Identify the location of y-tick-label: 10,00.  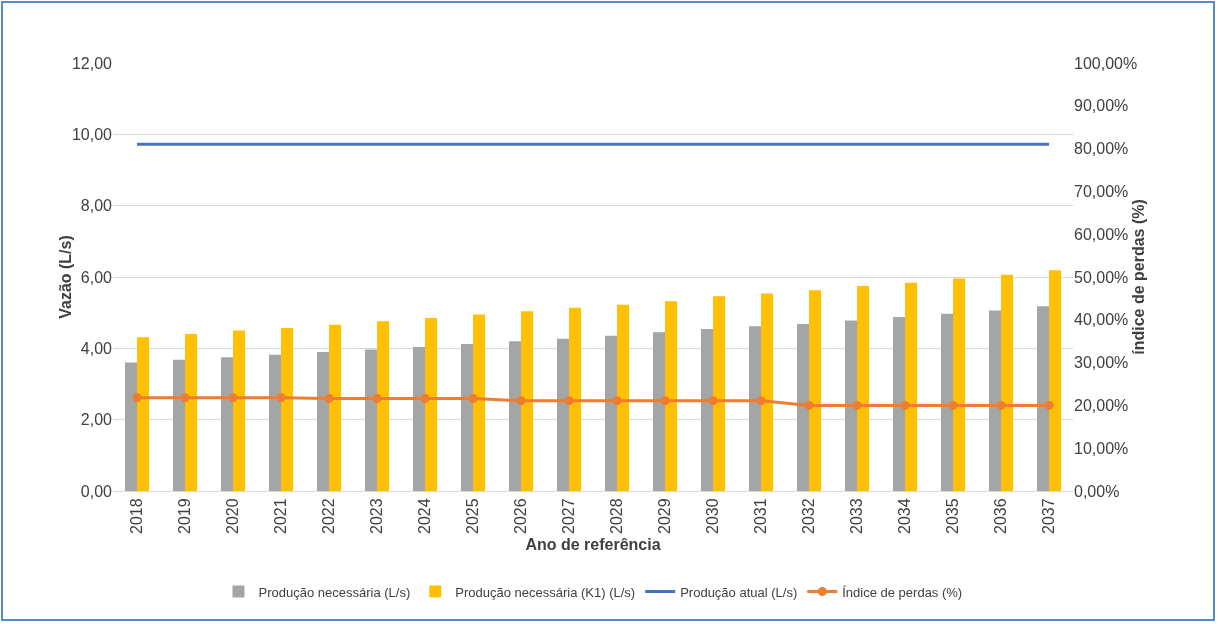
(92, 134).